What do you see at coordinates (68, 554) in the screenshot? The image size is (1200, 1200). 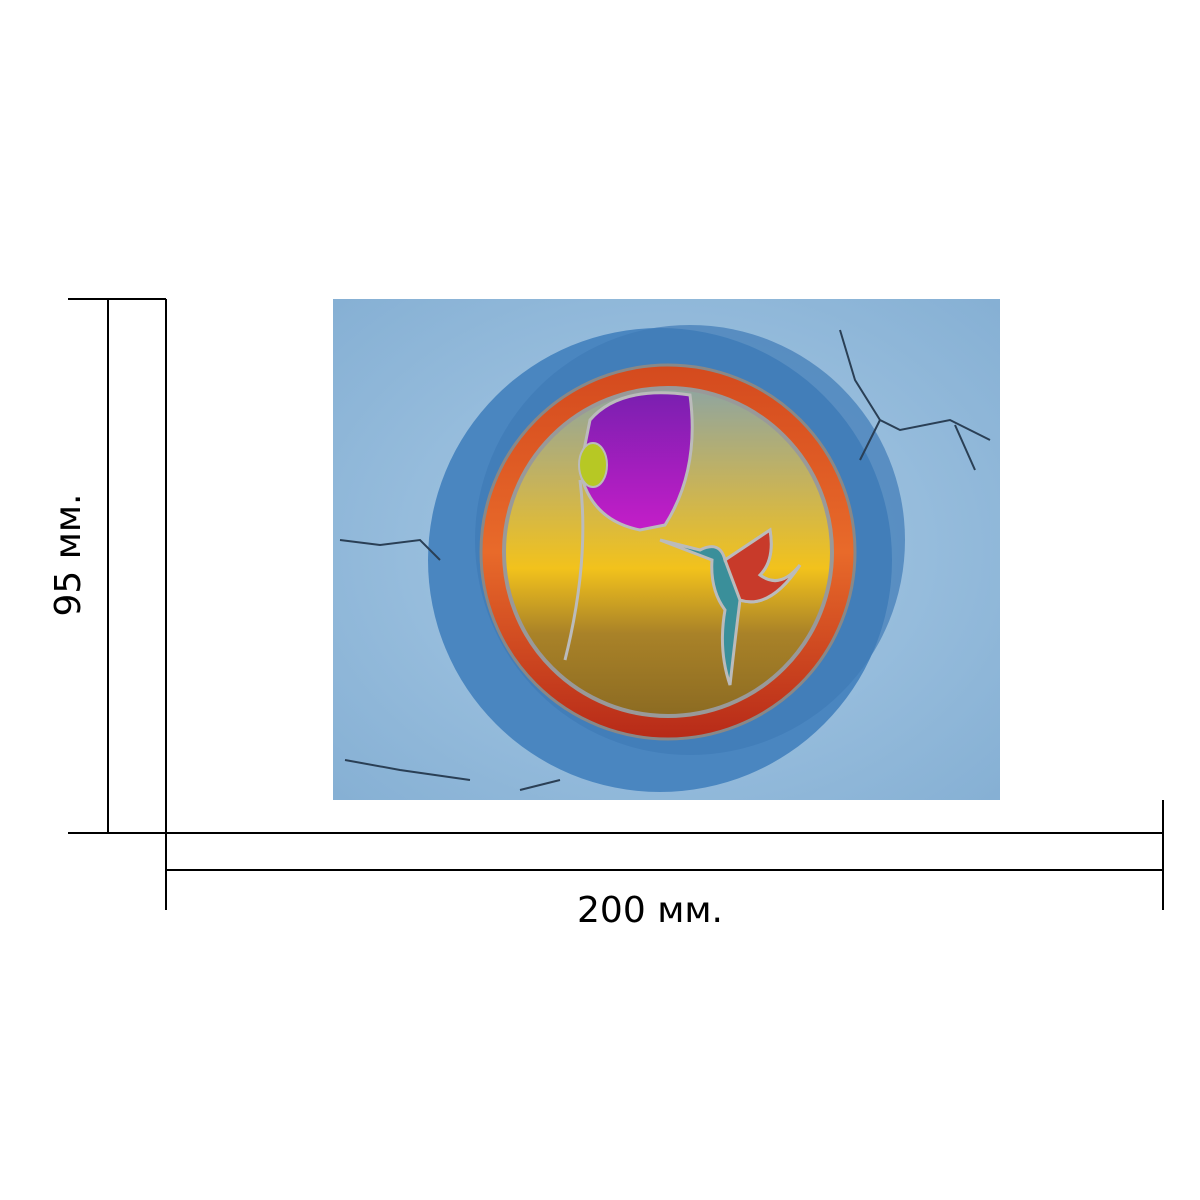 I see `height-label: 95 мм.` at bounding box center [68, 554].